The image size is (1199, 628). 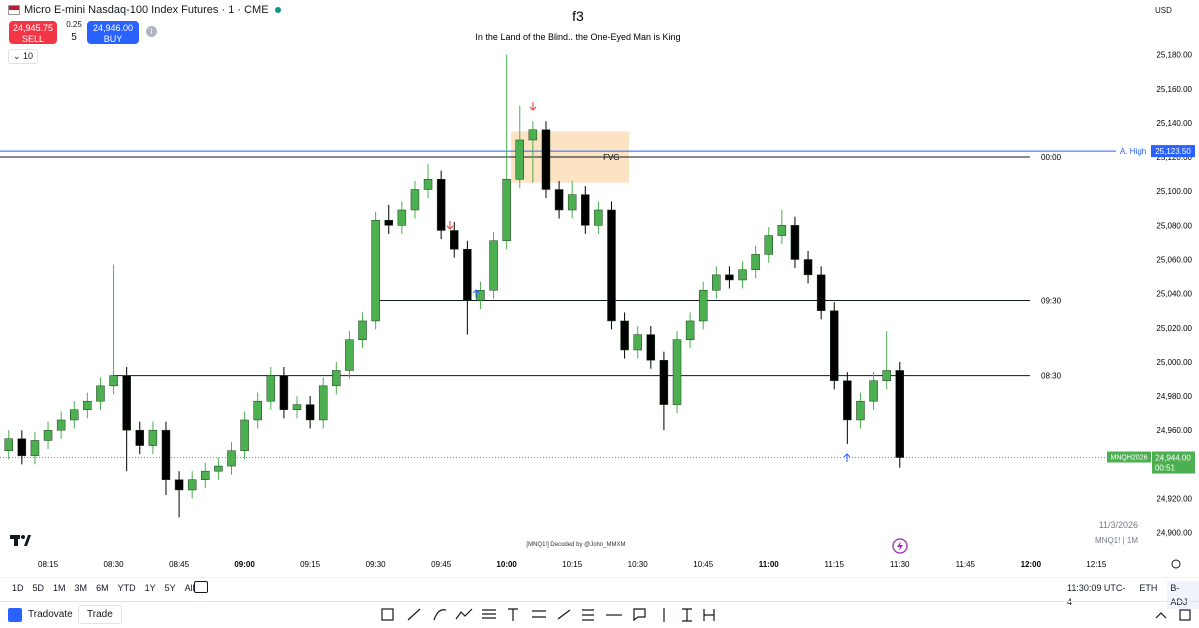 I want to click on symbol-interval: MNQ1! | 1M, so click(x=1116, y=540).